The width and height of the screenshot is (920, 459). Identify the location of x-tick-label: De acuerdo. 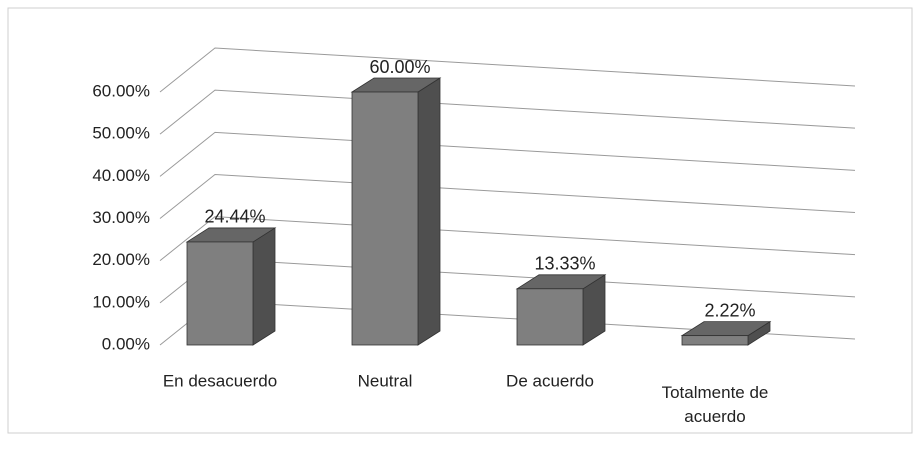
(550, 380).